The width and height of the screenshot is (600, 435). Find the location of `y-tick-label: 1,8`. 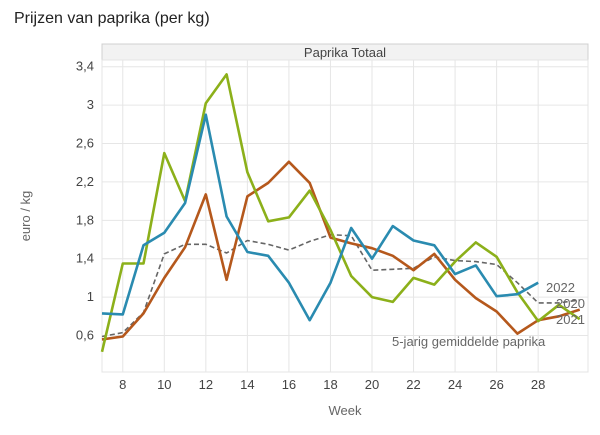

y-tick-label: 1,8 is located at coordinates (85, 219).